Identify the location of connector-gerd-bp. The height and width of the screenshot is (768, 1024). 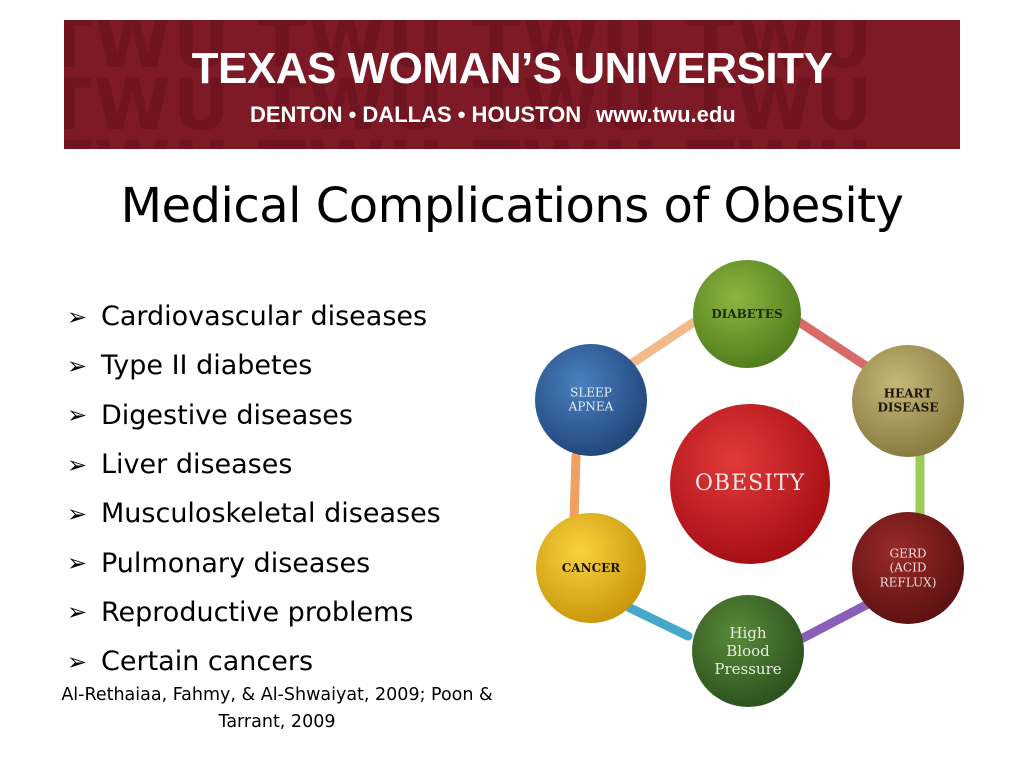
(835, 621).